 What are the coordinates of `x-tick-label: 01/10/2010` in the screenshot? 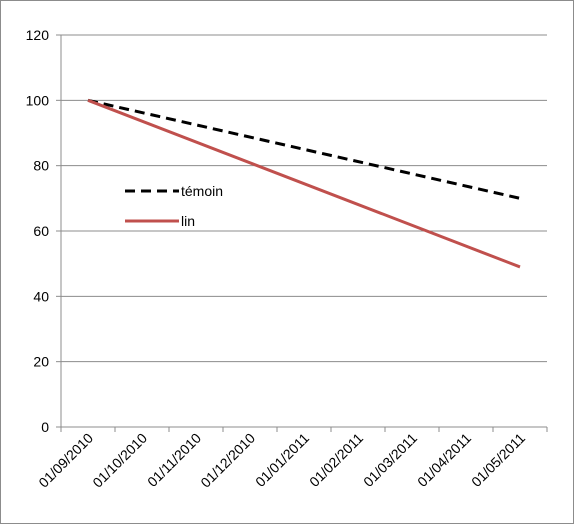 It's located at (119, 460).